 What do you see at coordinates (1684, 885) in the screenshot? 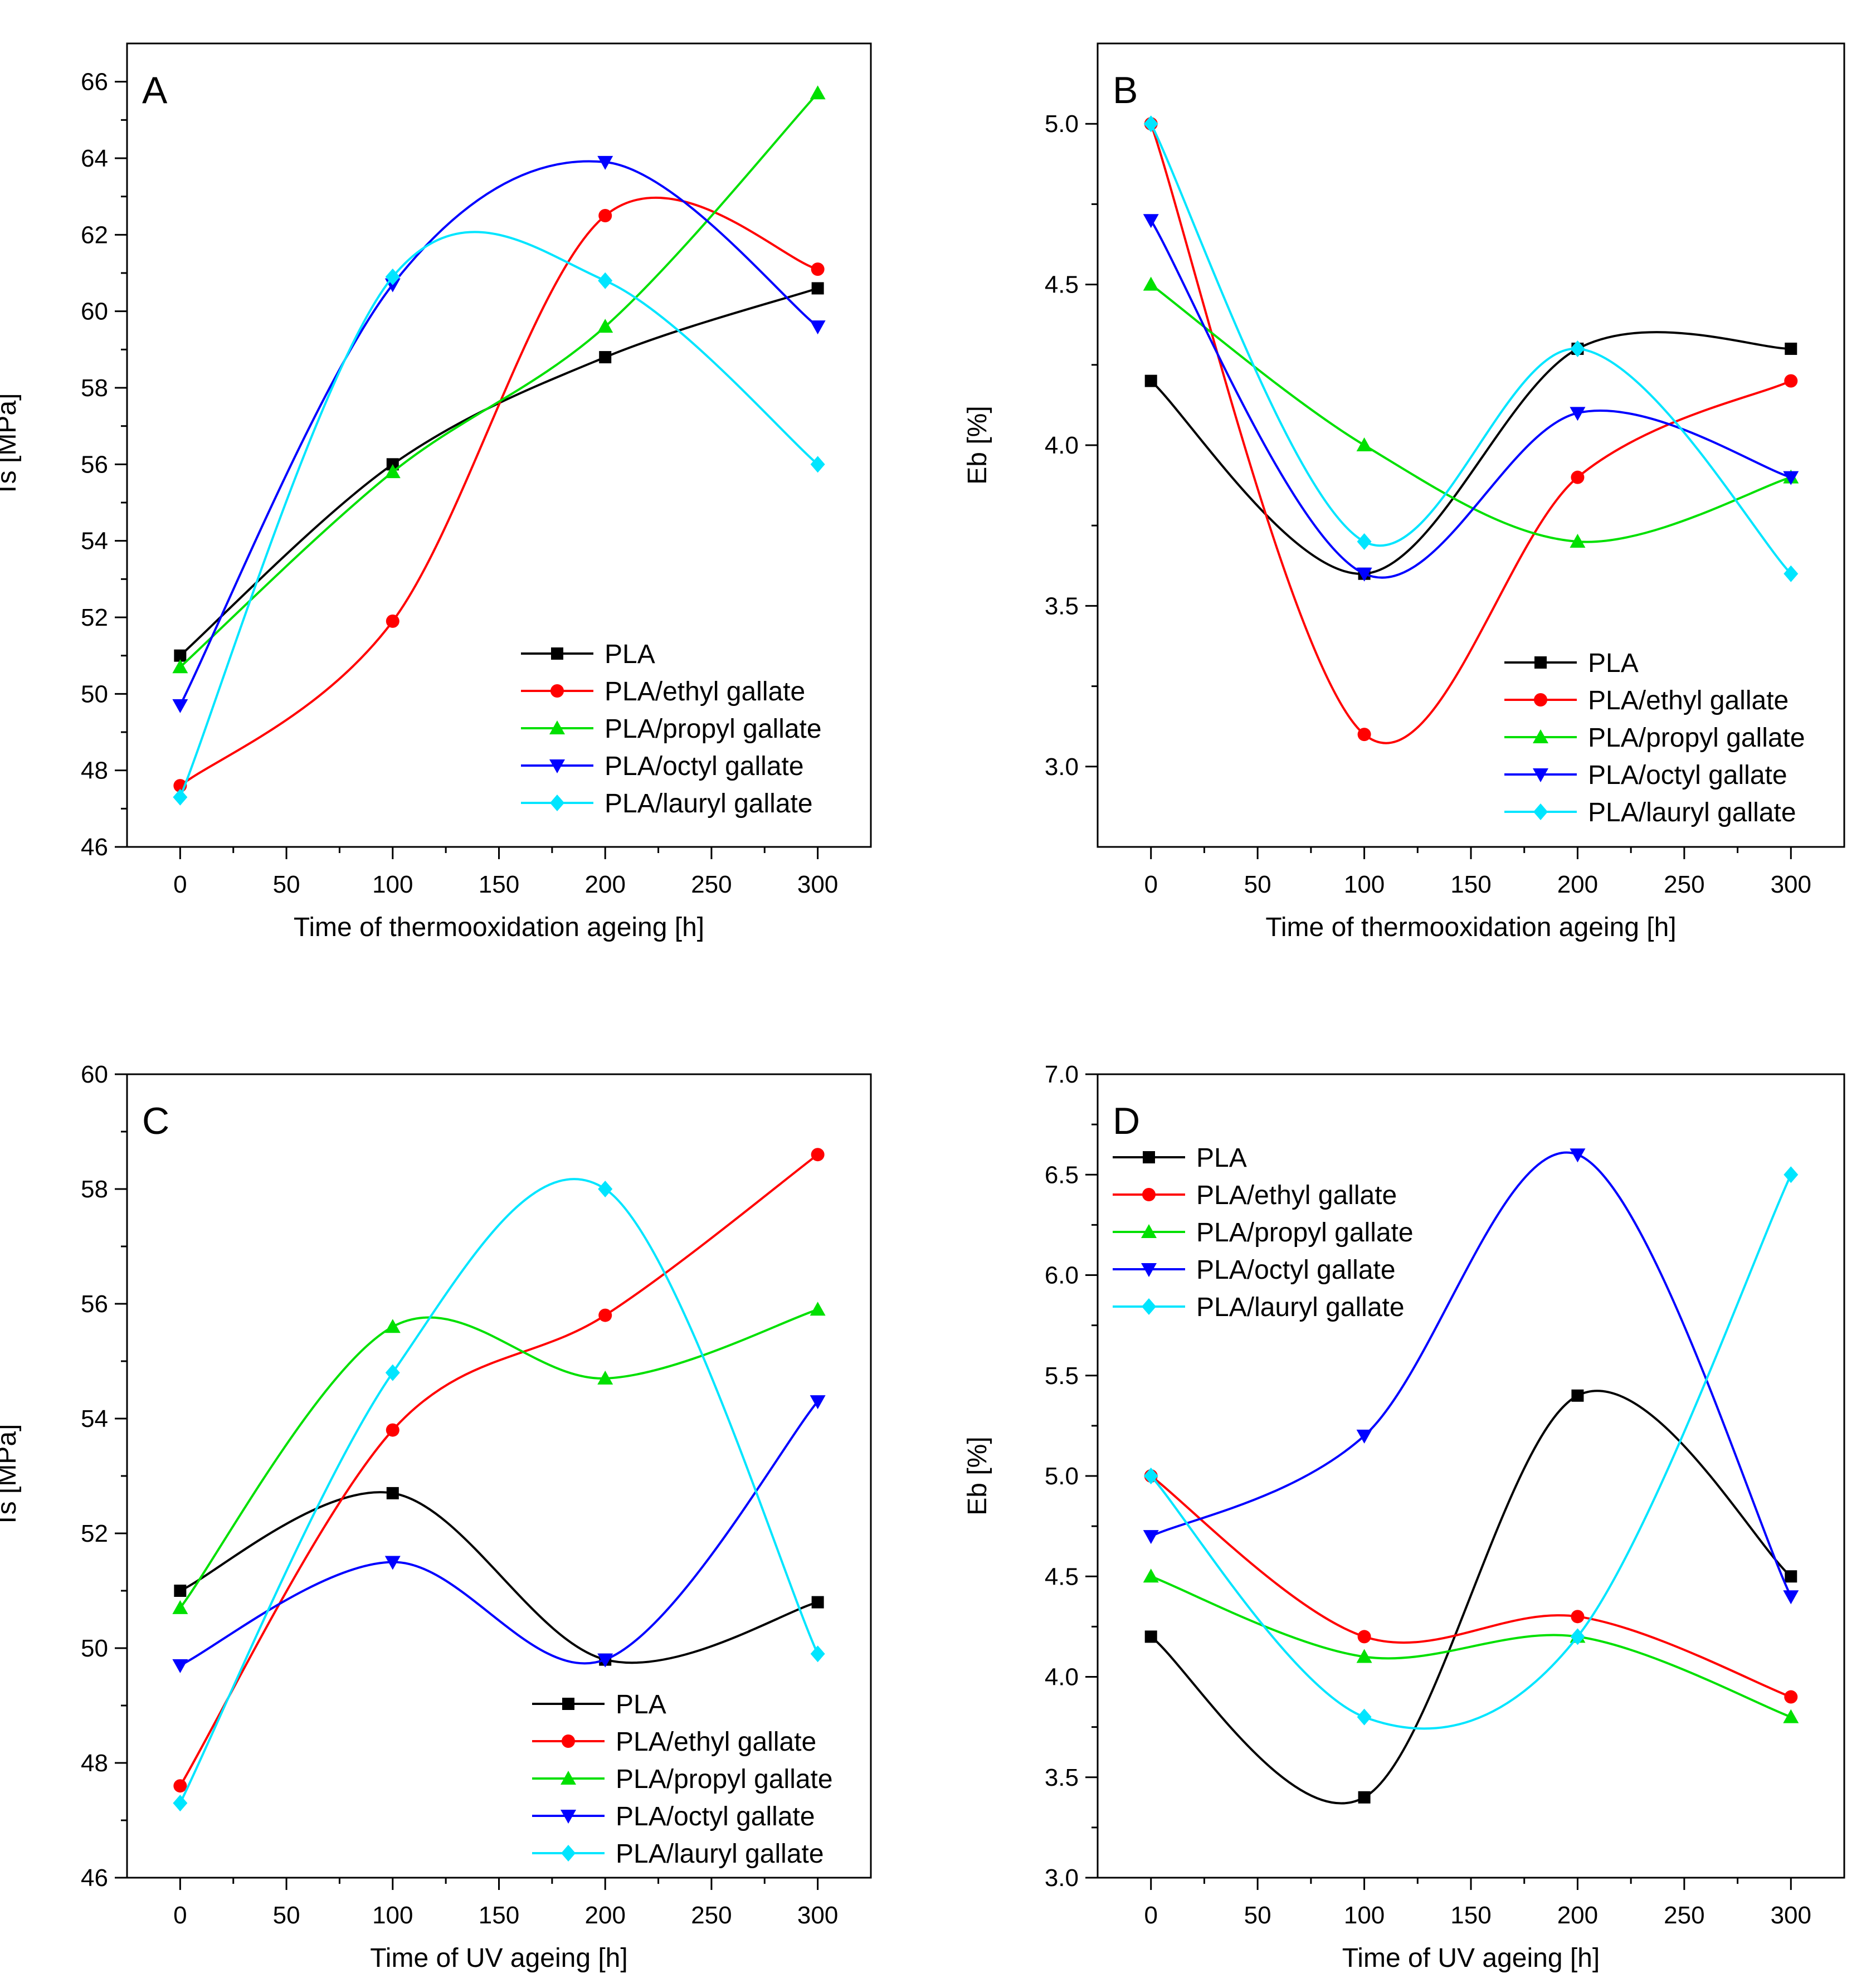
I see `x-tick-label-b: 250` at bounding box center [1684, 885].